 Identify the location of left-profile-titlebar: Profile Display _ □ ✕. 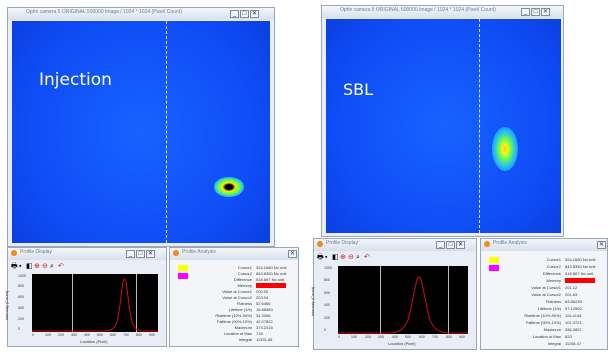
(87, 254).